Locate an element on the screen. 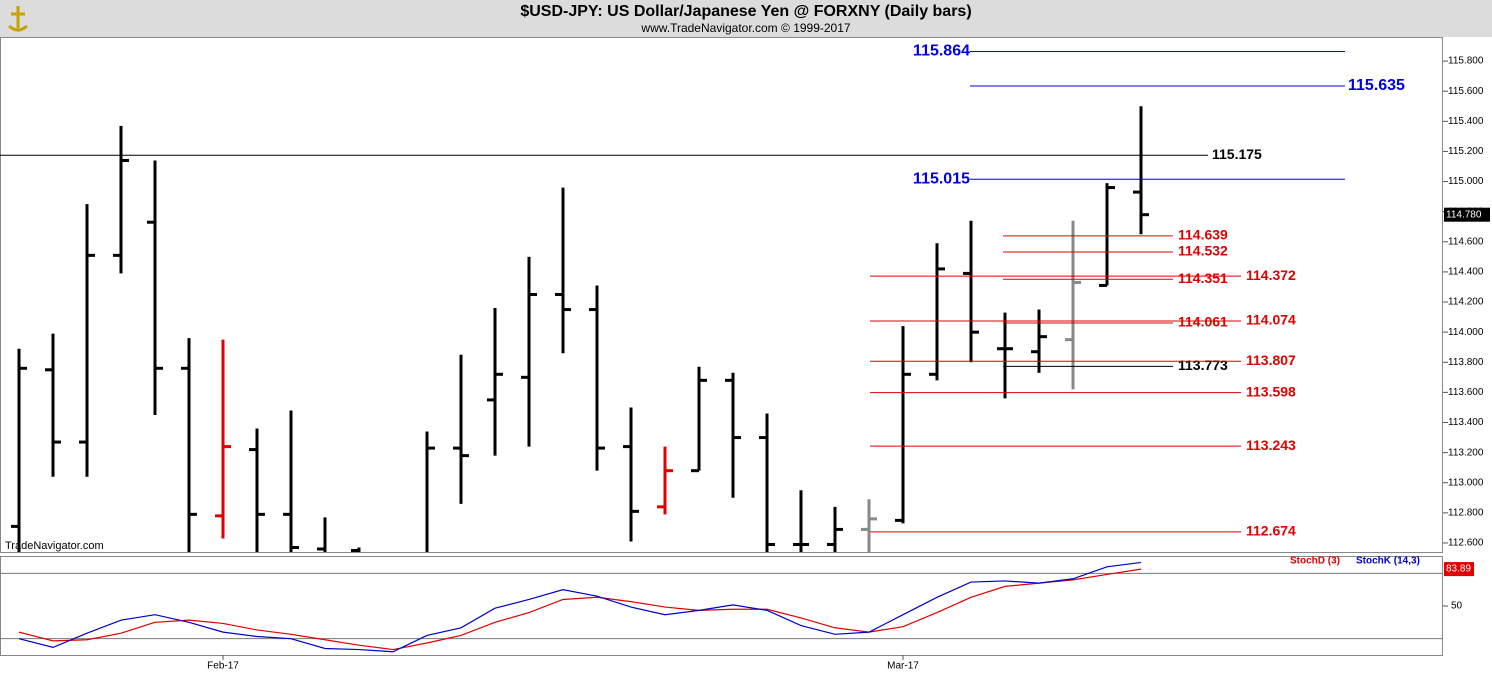 The image size is (1492, 677). y-tick-label: 114.000 is located at coordinates (1466, 332).